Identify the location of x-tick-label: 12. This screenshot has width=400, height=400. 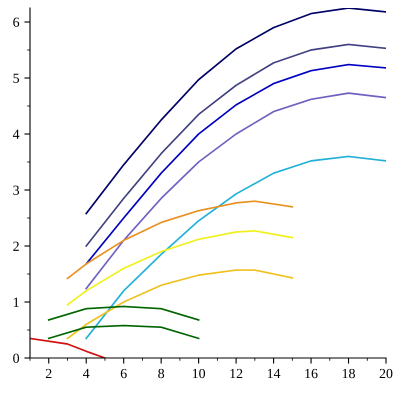
(236, 373).